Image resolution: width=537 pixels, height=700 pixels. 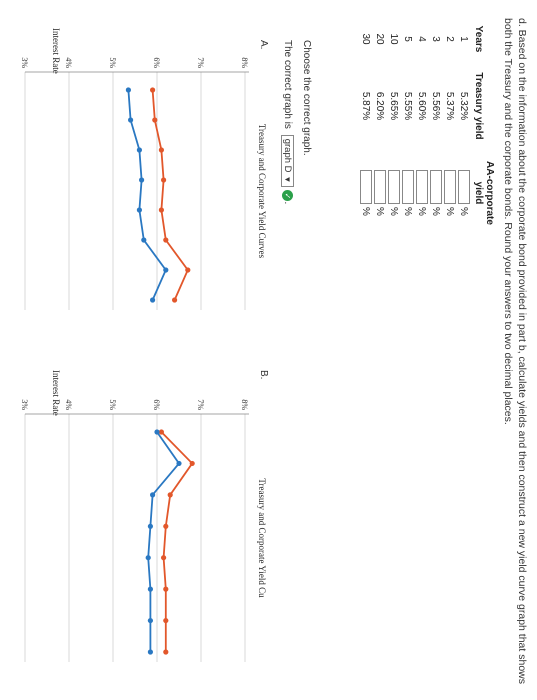 I want to click on graph-b-ytick-label: 4%, so click(x=68, y=404).